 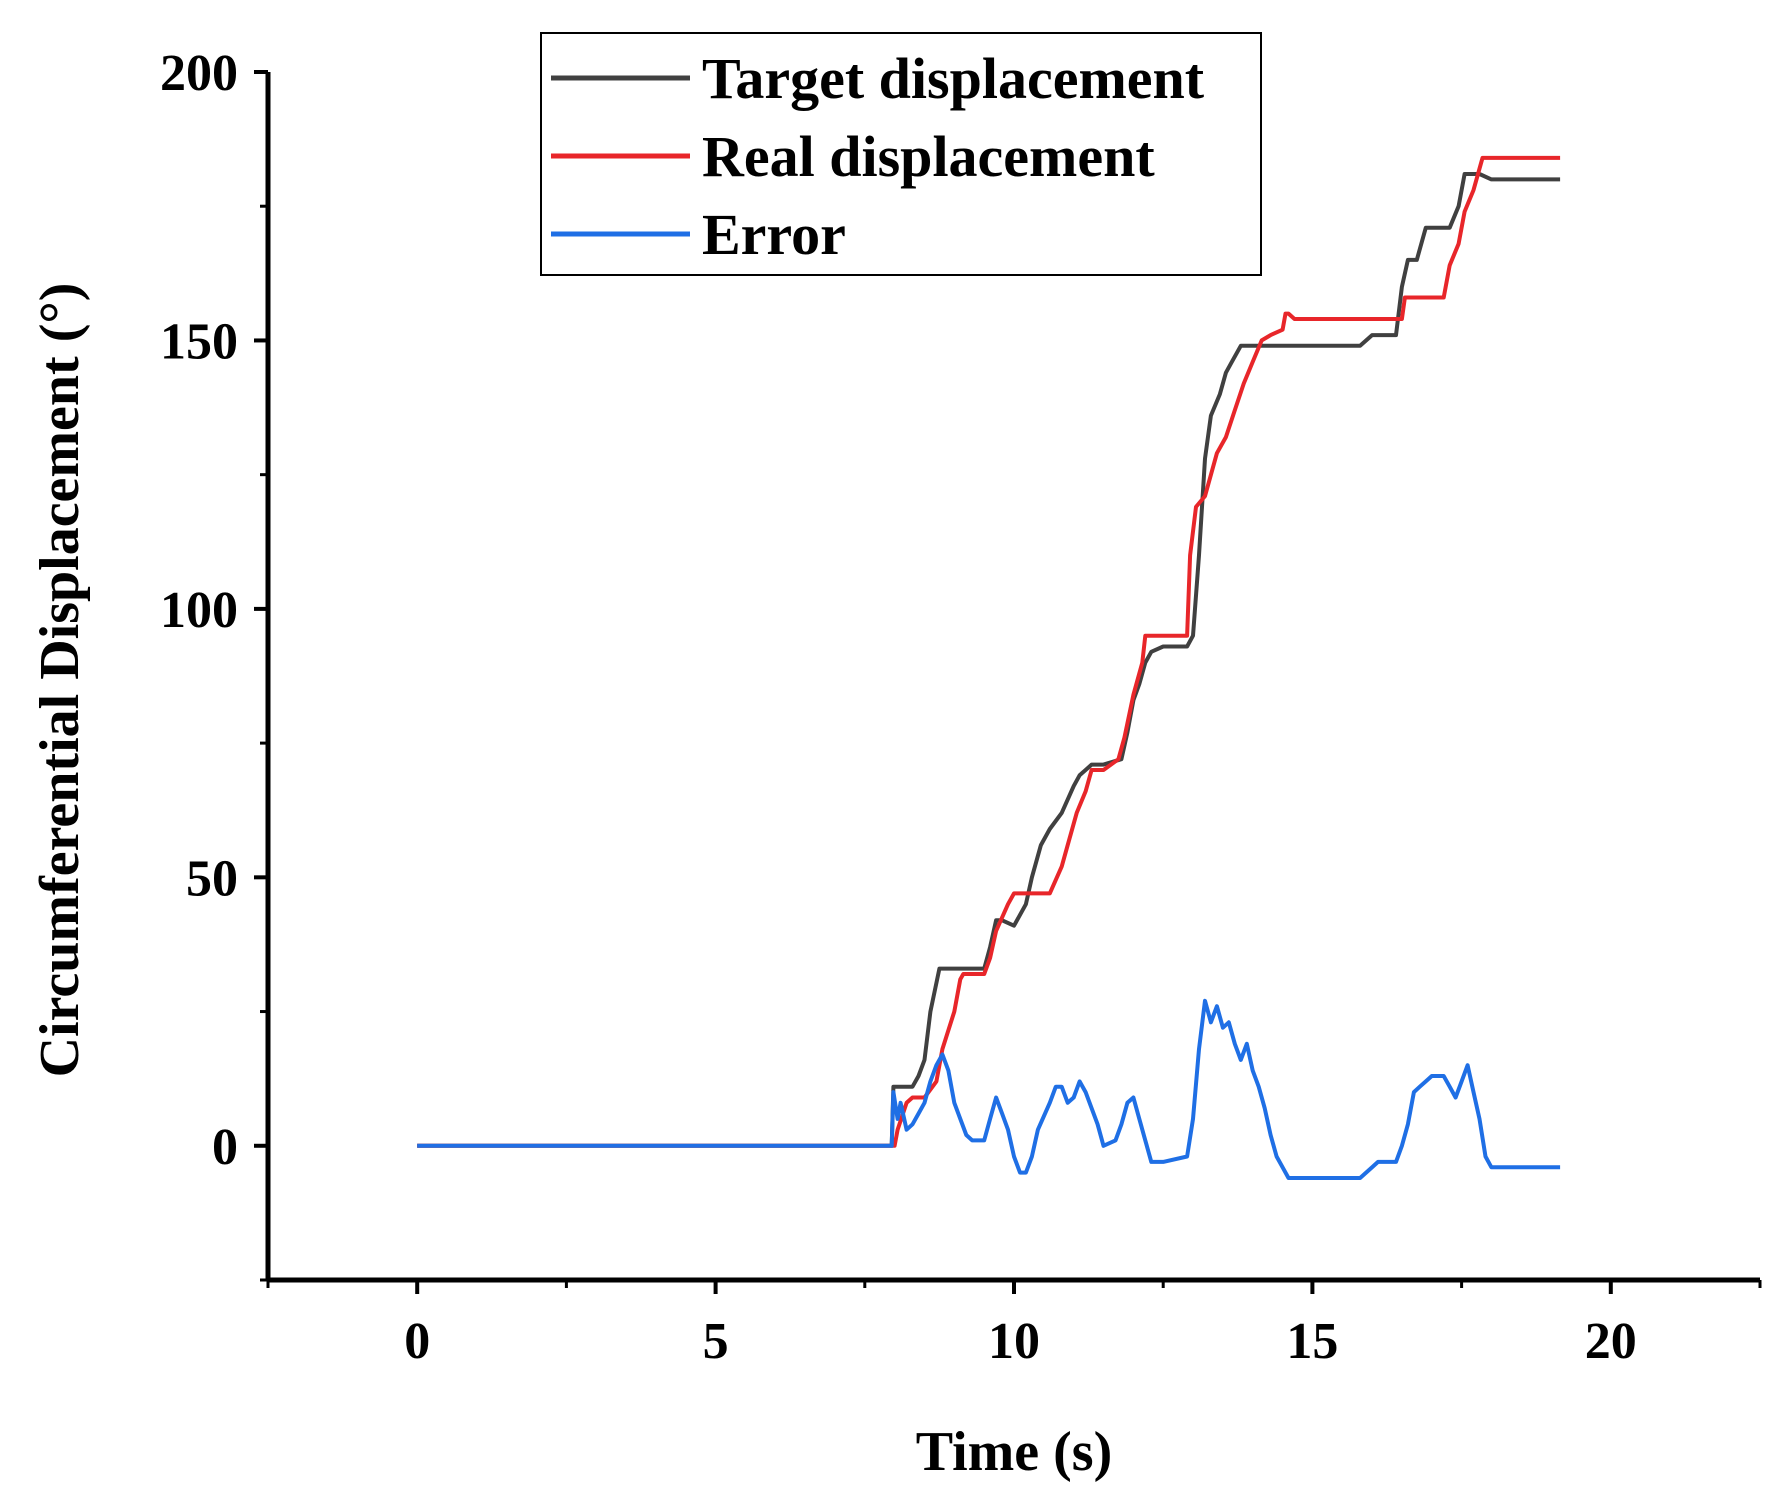 What do you see at coordinates (60, 680) in the screenshot?
I see `y-axis-title: Circumferential Displacement (°)` at bounding box center [60, 680].